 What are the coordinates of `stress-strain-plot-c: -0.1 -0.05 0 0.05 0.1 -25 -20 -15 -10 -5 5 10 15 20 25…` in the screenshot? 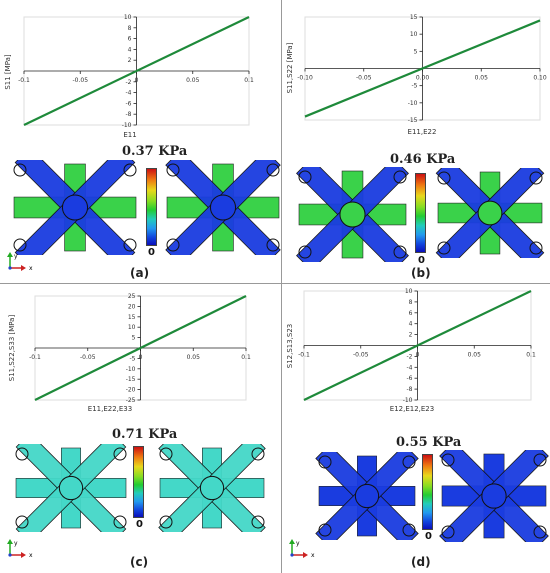 It's located at (129, 353).